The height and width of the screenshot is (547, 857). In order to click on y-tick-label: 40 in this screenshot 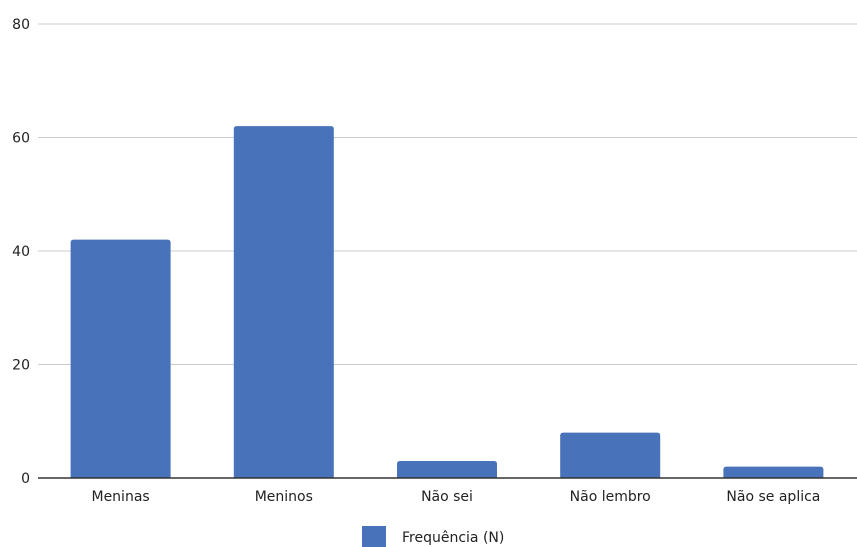, I will do `click(21, 252)`.